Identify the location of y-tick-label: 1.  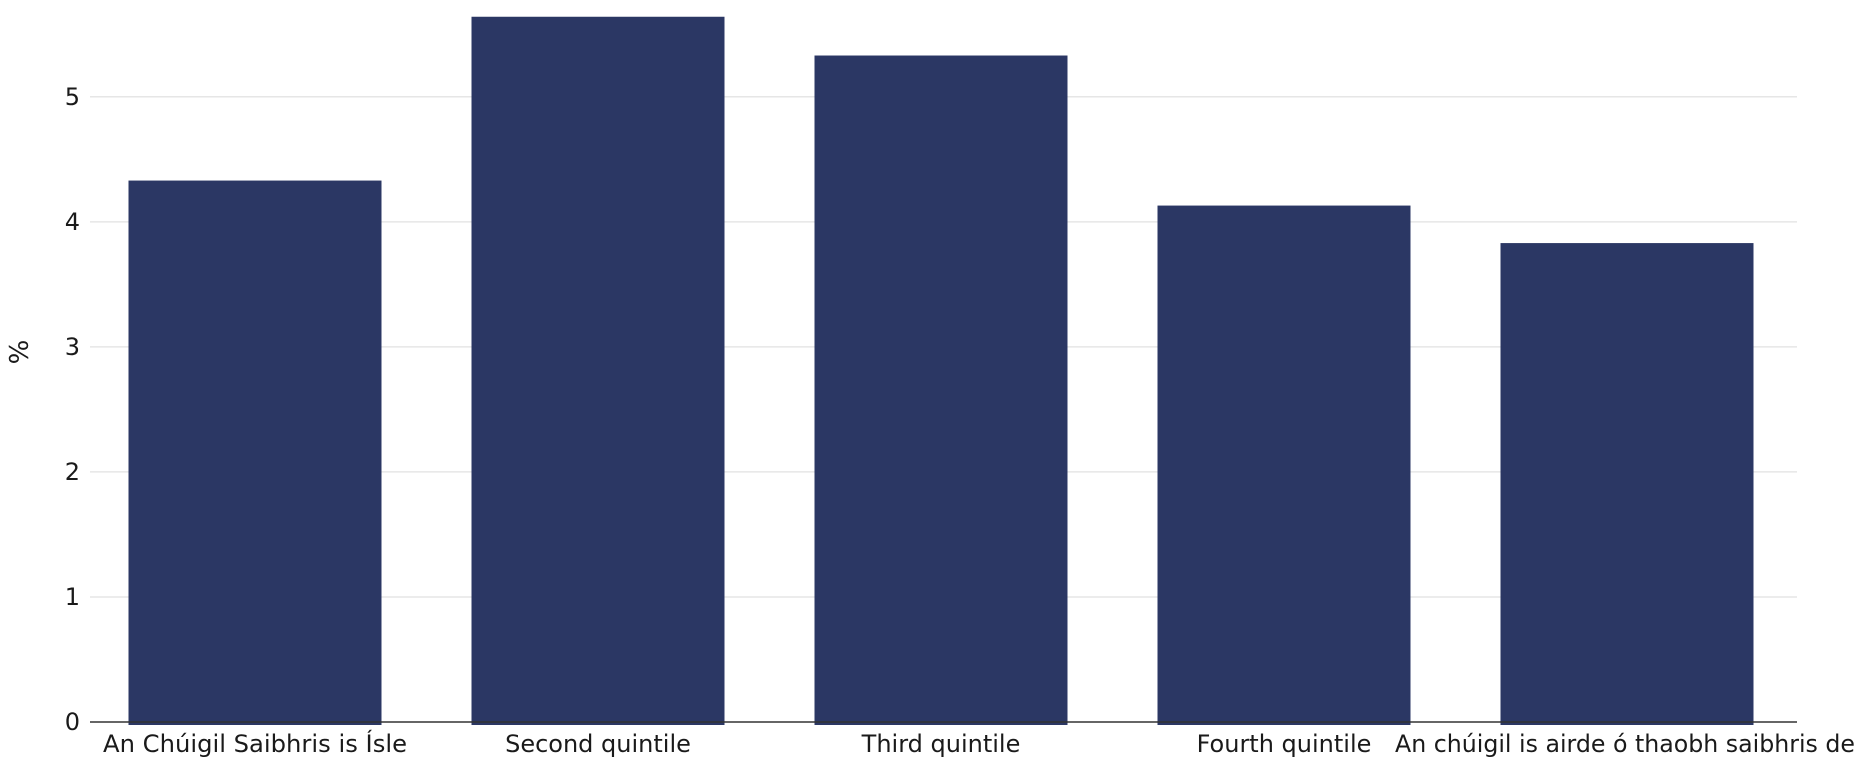
(72, 597).